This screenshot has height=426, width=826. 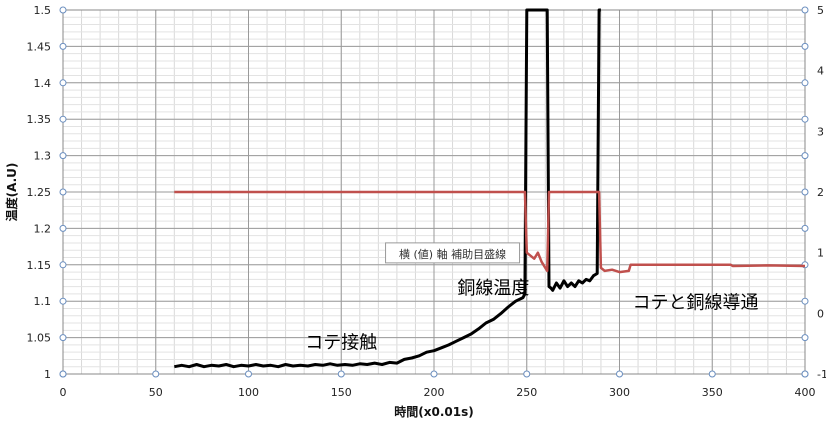 I want to click on y-tick-label: 1.4, so click(x=43, y=83).